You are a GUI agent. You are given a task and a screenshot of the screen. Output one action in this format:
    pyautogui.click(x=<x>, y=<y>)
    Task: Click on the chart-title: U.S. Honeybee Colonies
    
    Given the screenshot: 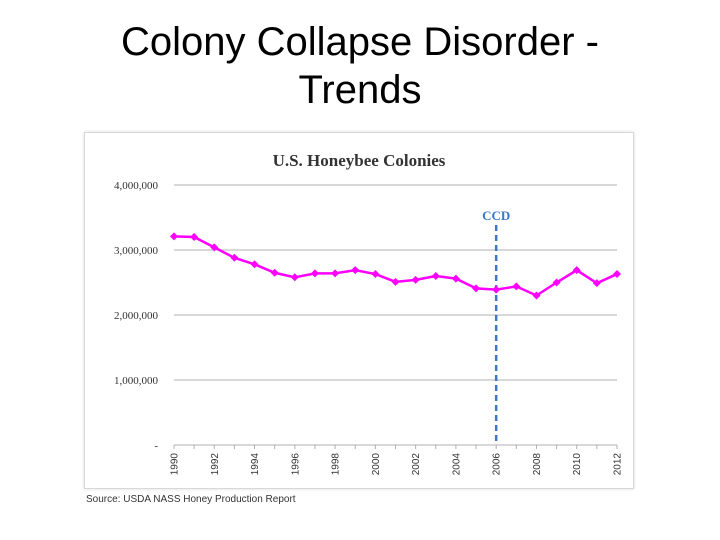 What is the action you would take?
    pyautogui.click(x=359, y=160)
    